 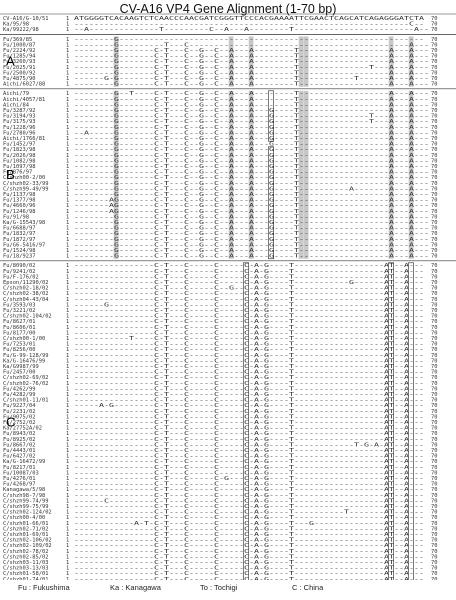 I want to click on sequence-name: C/shzh02-109/02, so click(x=27, y=546).